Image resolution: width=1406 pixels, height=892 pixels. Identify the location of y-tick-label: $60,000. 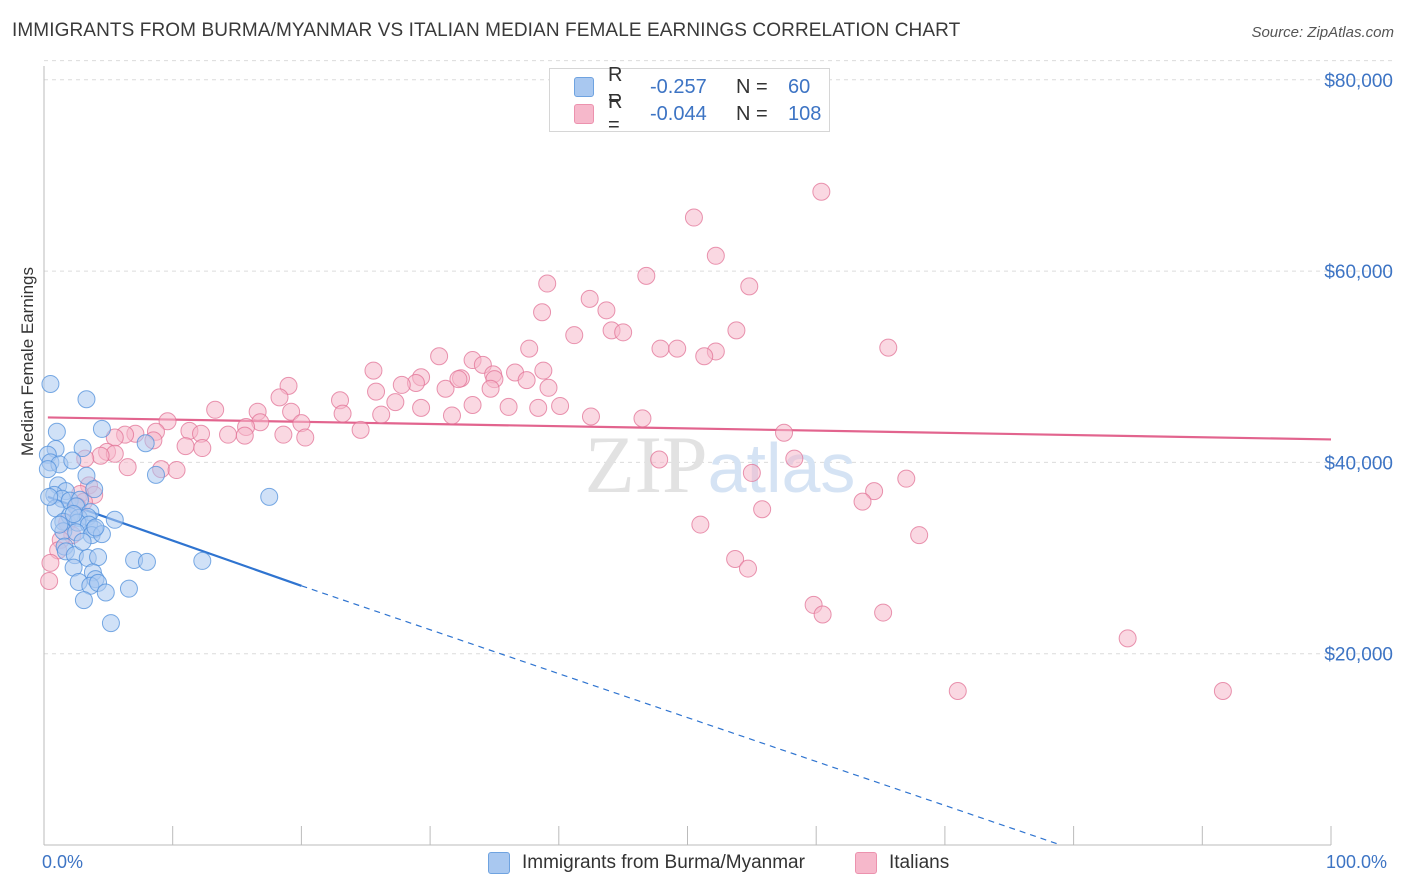
(1358, 272).